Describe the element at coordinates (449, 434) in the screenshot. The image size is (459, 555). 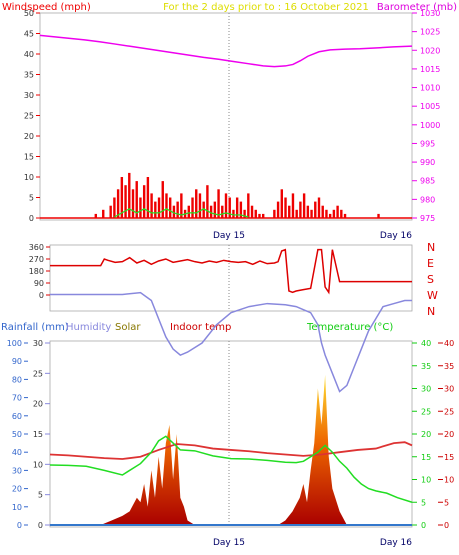
I see `indoor-y-tick-label: 20` at that location.